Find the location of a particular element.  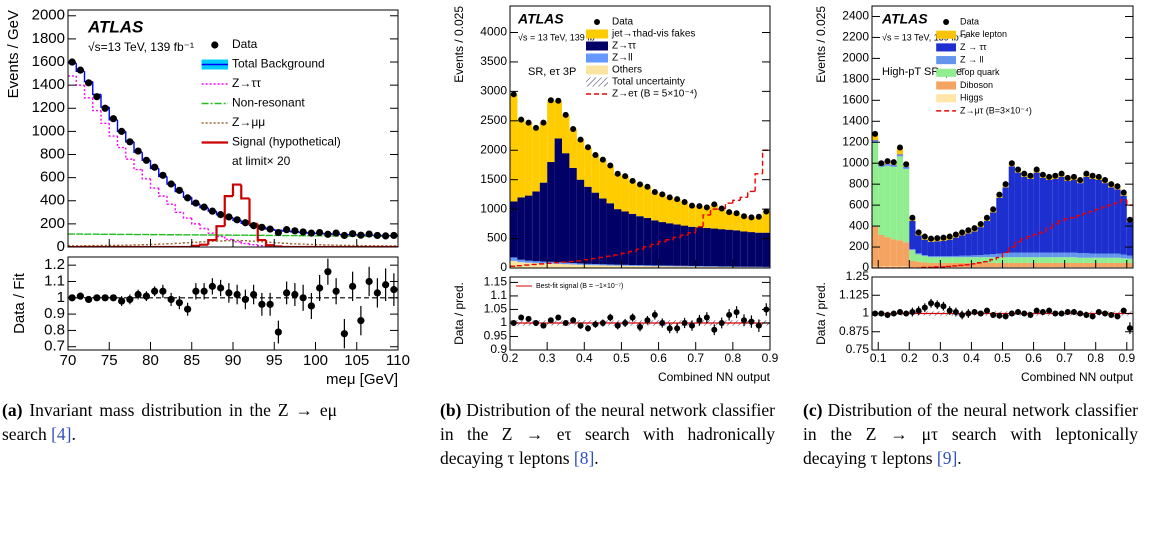

caption-ref: [8] is located at coordinates (584, 458).